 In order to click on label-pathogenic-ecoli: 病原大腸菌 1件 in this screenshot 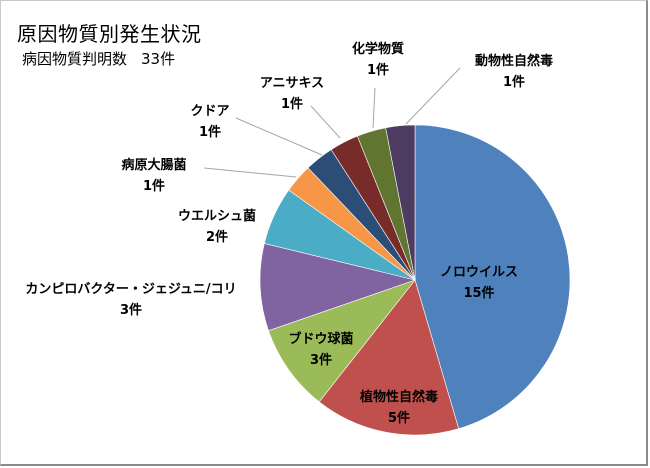, I will do `click(154, 176)`.